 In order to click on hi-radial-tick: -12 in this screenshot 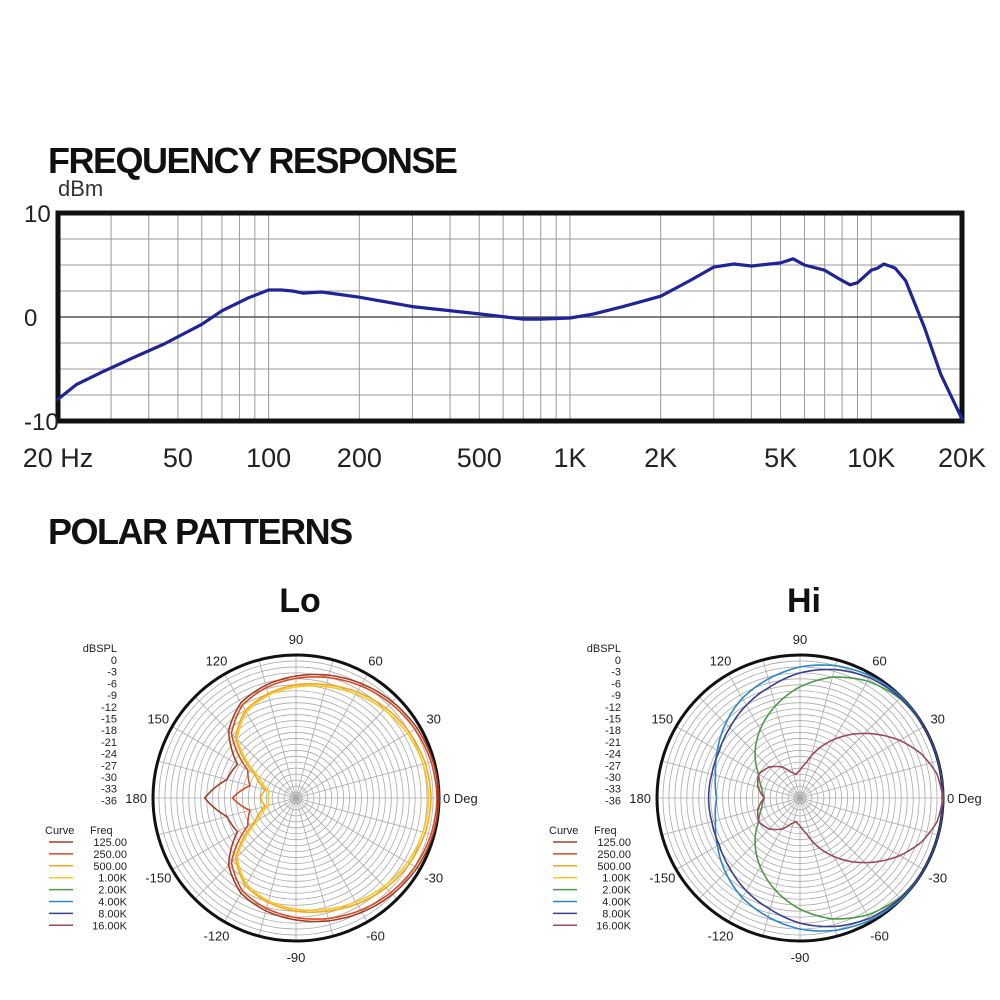, I will do `click(613, 708)`.